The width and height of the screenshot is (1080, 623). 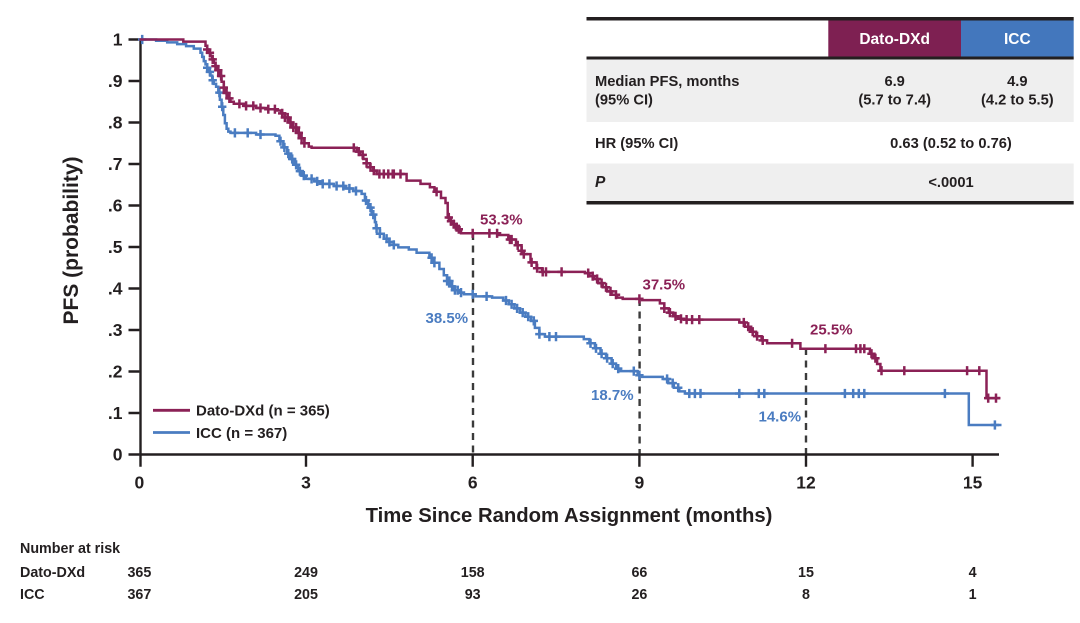 I want to click on svg-text: 158, so click(x=473, y=573).